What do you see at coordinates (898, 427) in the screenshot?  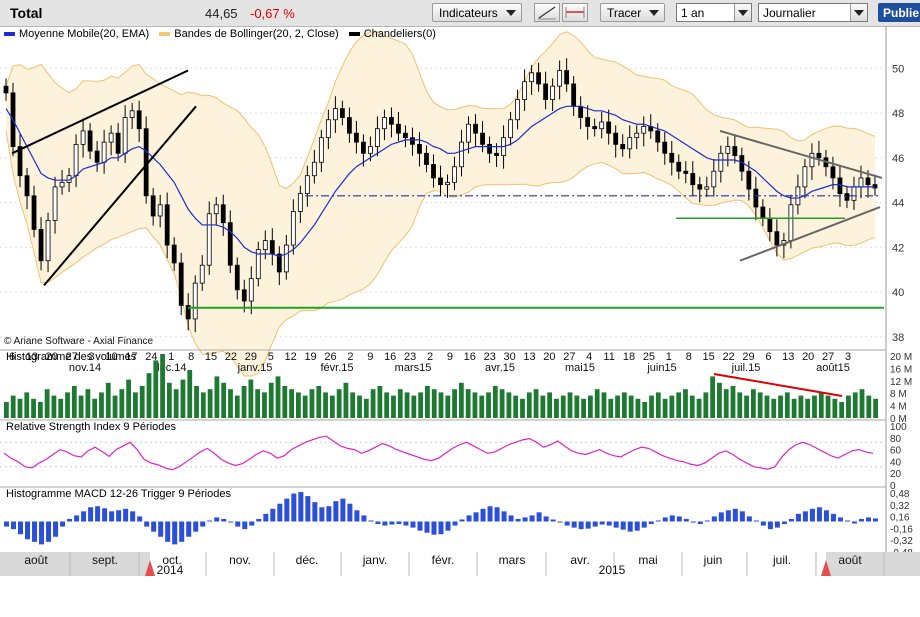 I see `panel-tick-label: 100` at bounding box center [898, 427].